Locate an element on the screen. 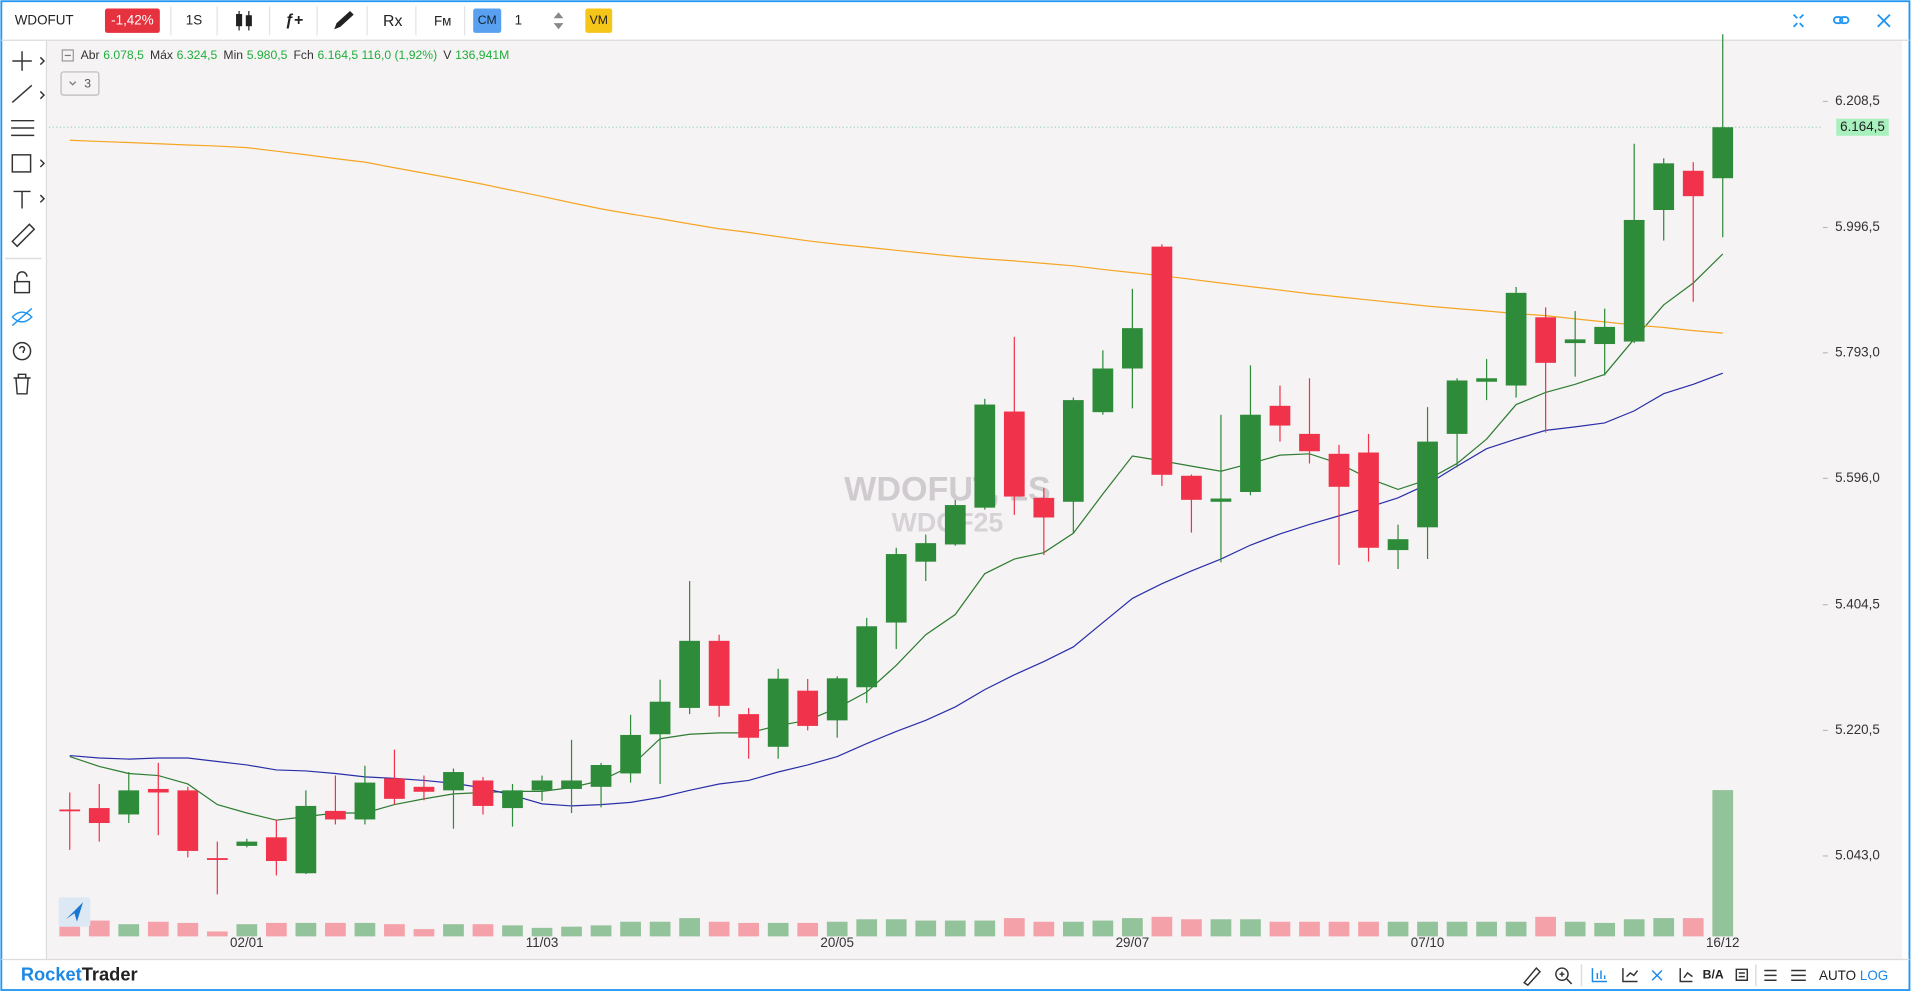  y-tick-label: 5.996,5 is located at coordinates (1857, 226).